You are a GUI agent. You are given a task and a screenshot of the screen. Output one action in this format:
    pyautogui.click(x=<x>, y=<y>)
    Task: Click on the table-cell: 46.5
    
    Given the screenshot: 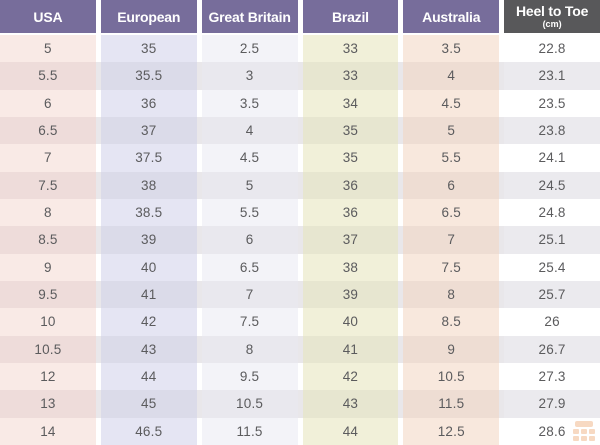 What is the action you would take?
    pyautogui.click(x=148, y=431)
    